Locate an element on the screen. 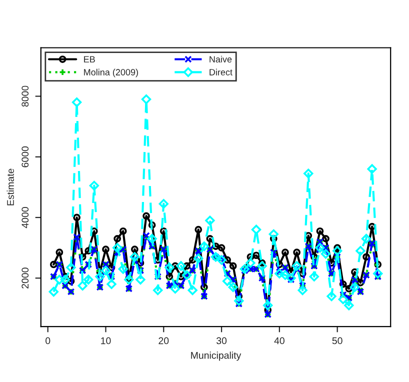 The width and height of the screenshot is (409, 382). legend-label: Naive is located at coordinates (221, 59).